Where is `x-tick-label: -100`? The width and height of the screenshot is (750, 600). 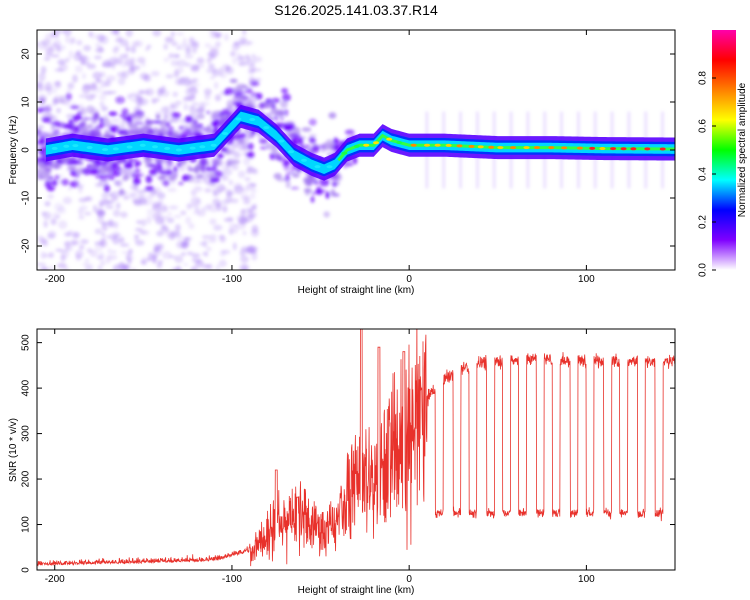 x-tick-label: -100 is located at coordinates (232, 279).